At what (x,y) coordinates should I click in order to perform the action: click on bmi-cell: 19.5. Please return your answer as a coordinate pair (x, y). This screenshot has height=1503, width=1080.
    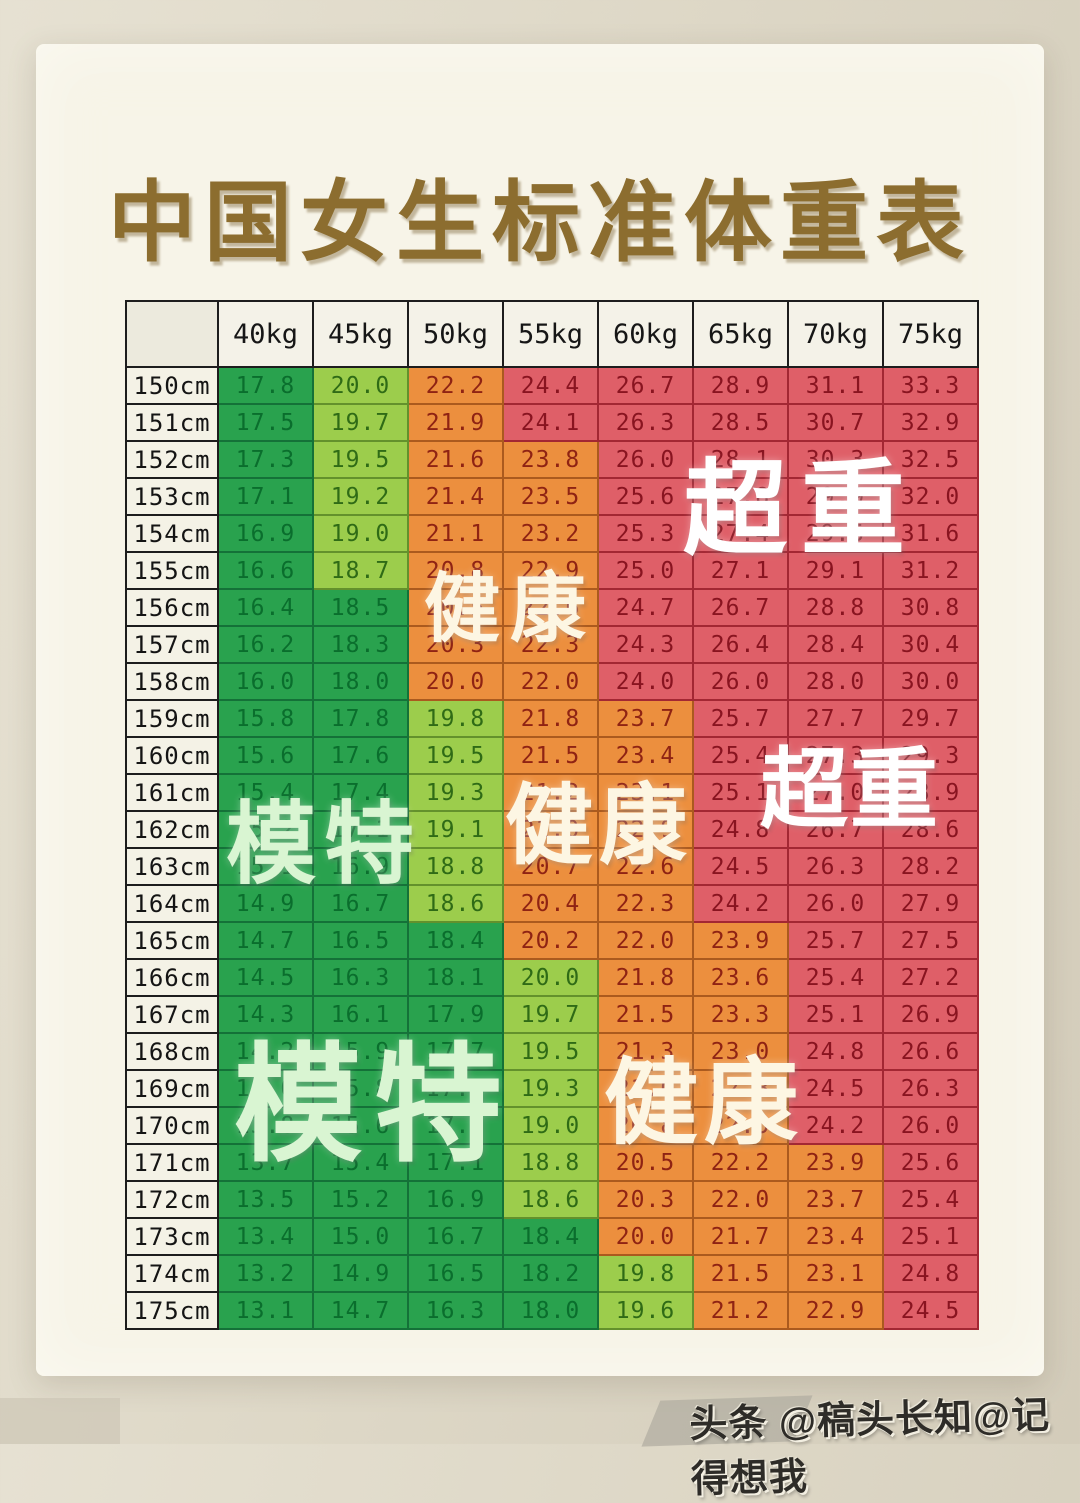
    Looking at the image, I should click on (455, 755).